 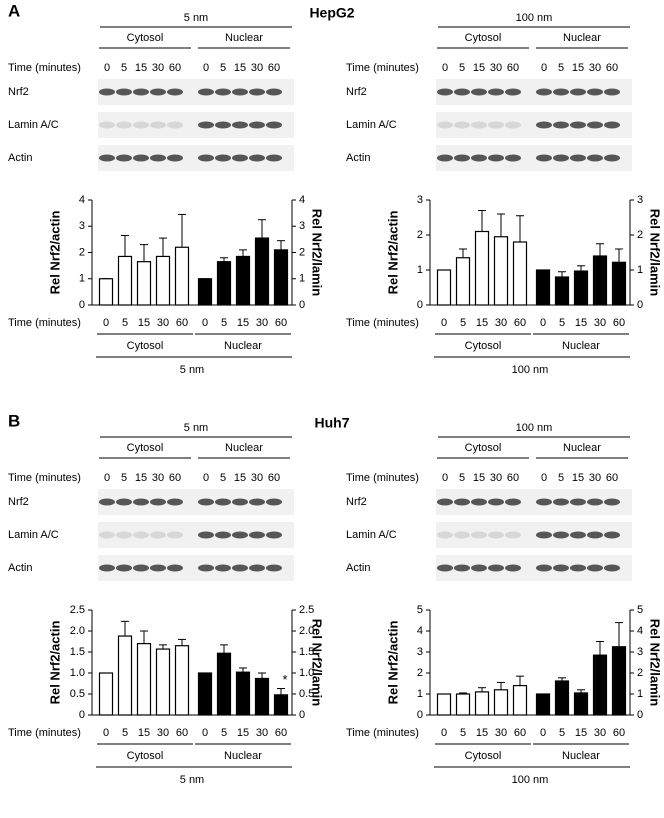 What do you see at coordinates (530, 780) in the screenshot?
I see `dose-label: 100 nm` at bounding box center [530, 780].